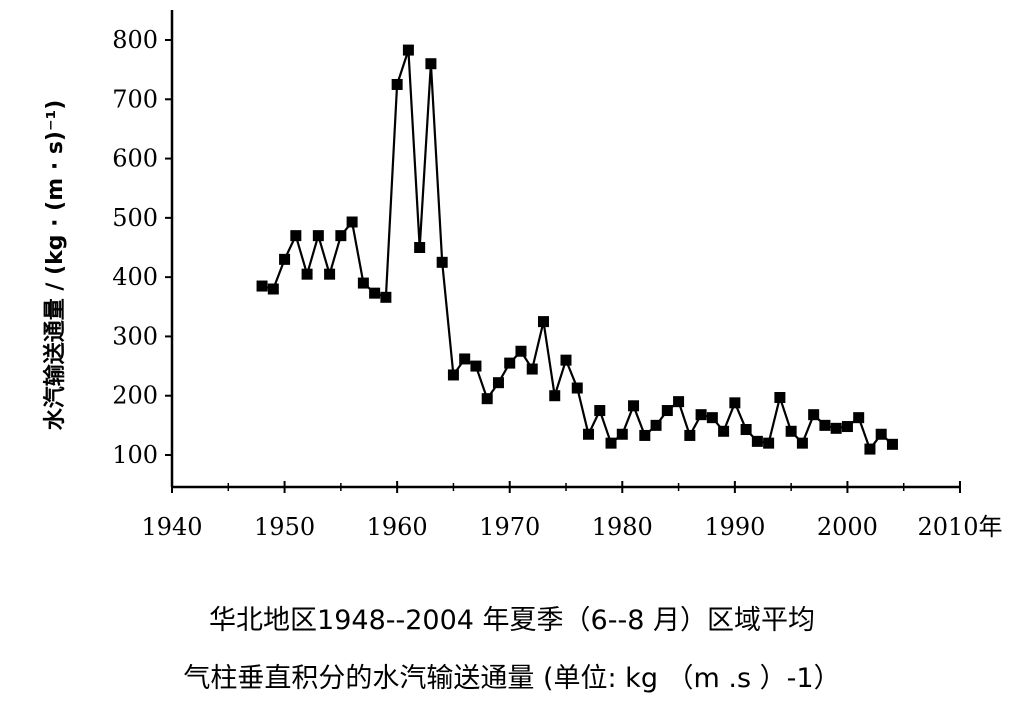  Describe the element at coordinates (431, 64) in the screenshot. I see `data-point-1963` at that location.